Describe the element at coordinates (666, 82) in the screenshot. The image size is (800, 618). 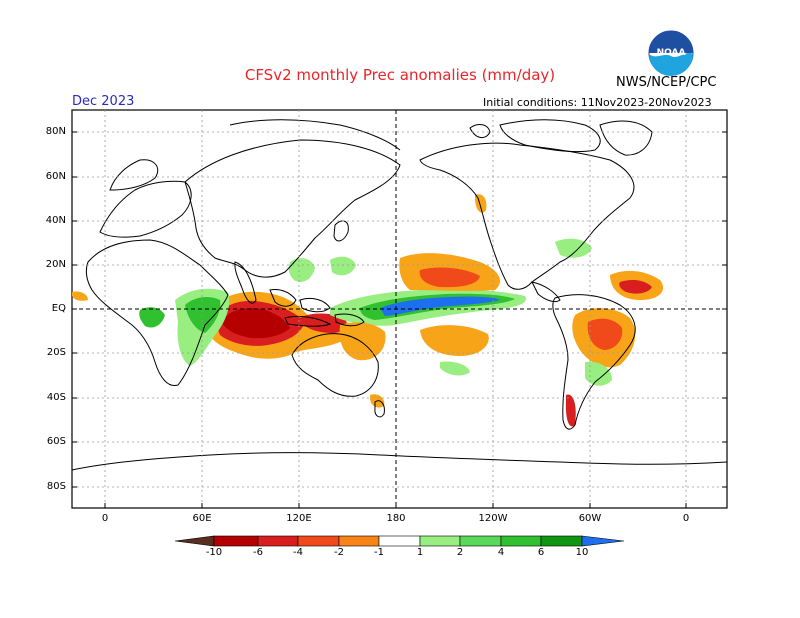
I see `agency-label: NWS/NCEP/CPC` at that location.